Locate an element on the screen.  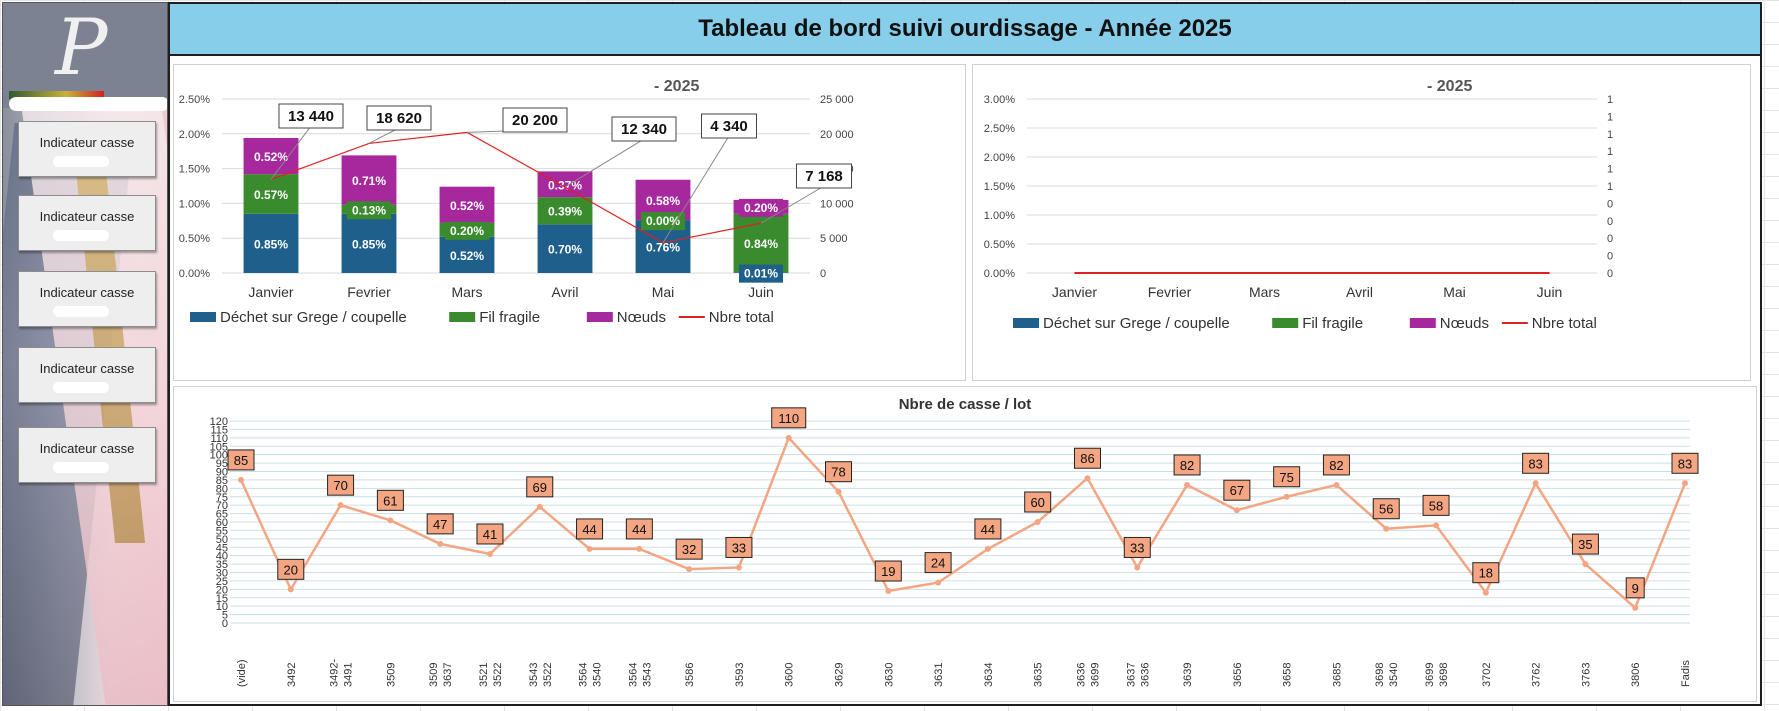
data-label: 32 is located at coordinates (689, 549).